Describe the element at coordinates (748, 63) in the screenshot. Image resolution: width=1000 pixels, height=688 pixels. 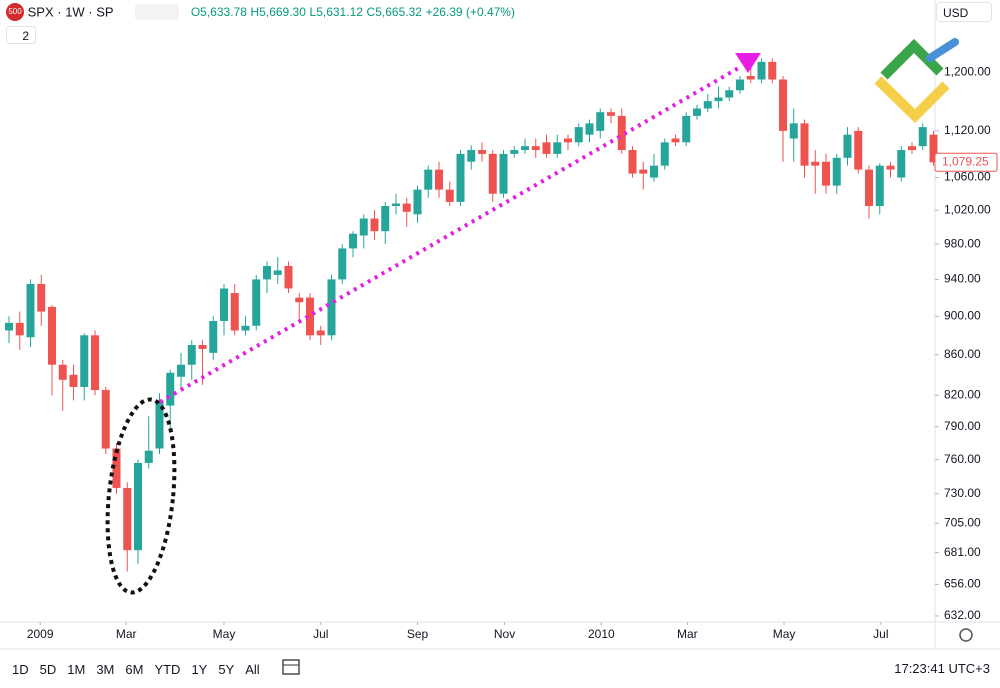
I see `arrow-head` at that location.